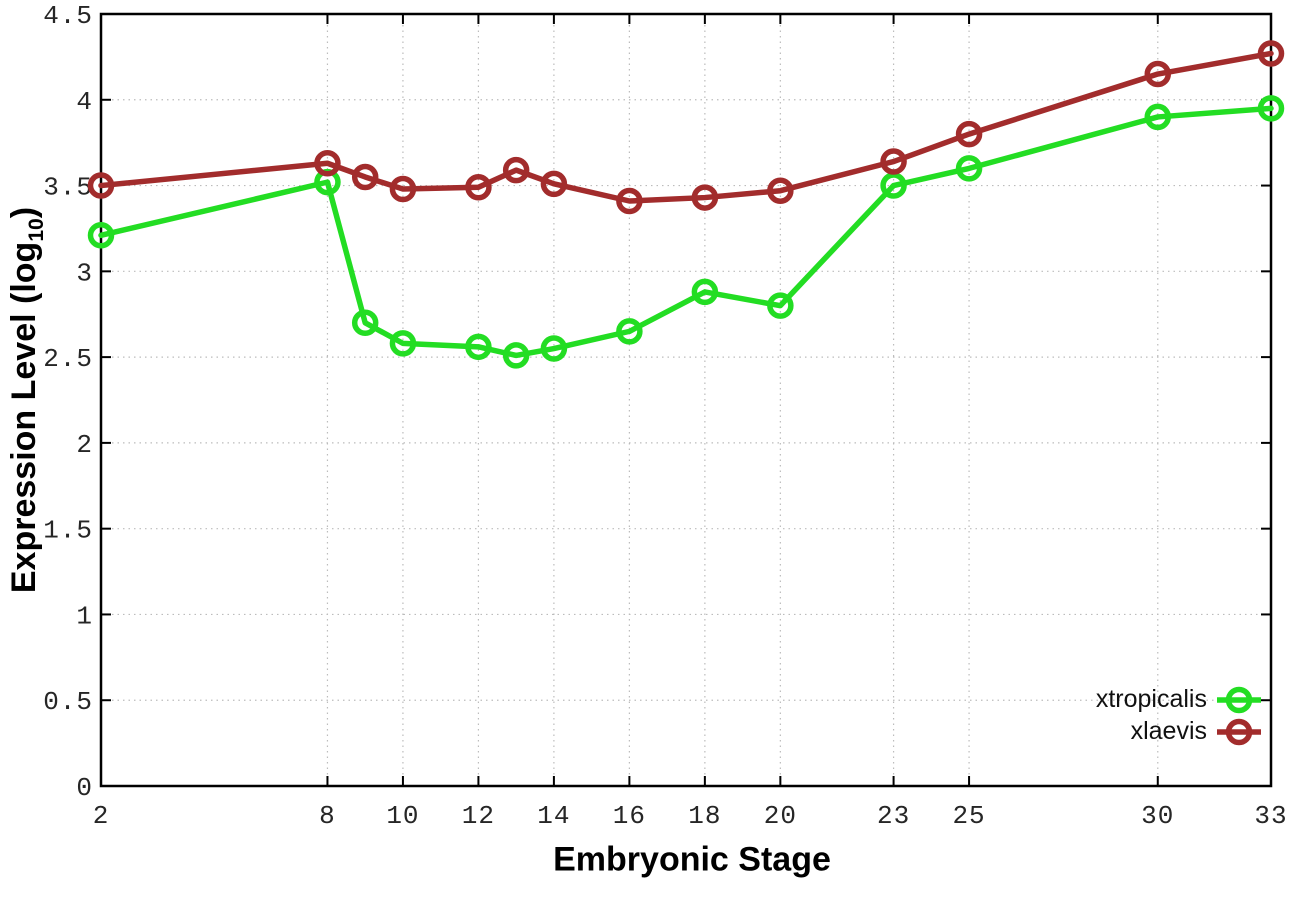  What do you see at coordinates (24, 417) in the screenshot?
I see `y-axis-title-text: Expression Level (log` at bounding box center [24, 417].